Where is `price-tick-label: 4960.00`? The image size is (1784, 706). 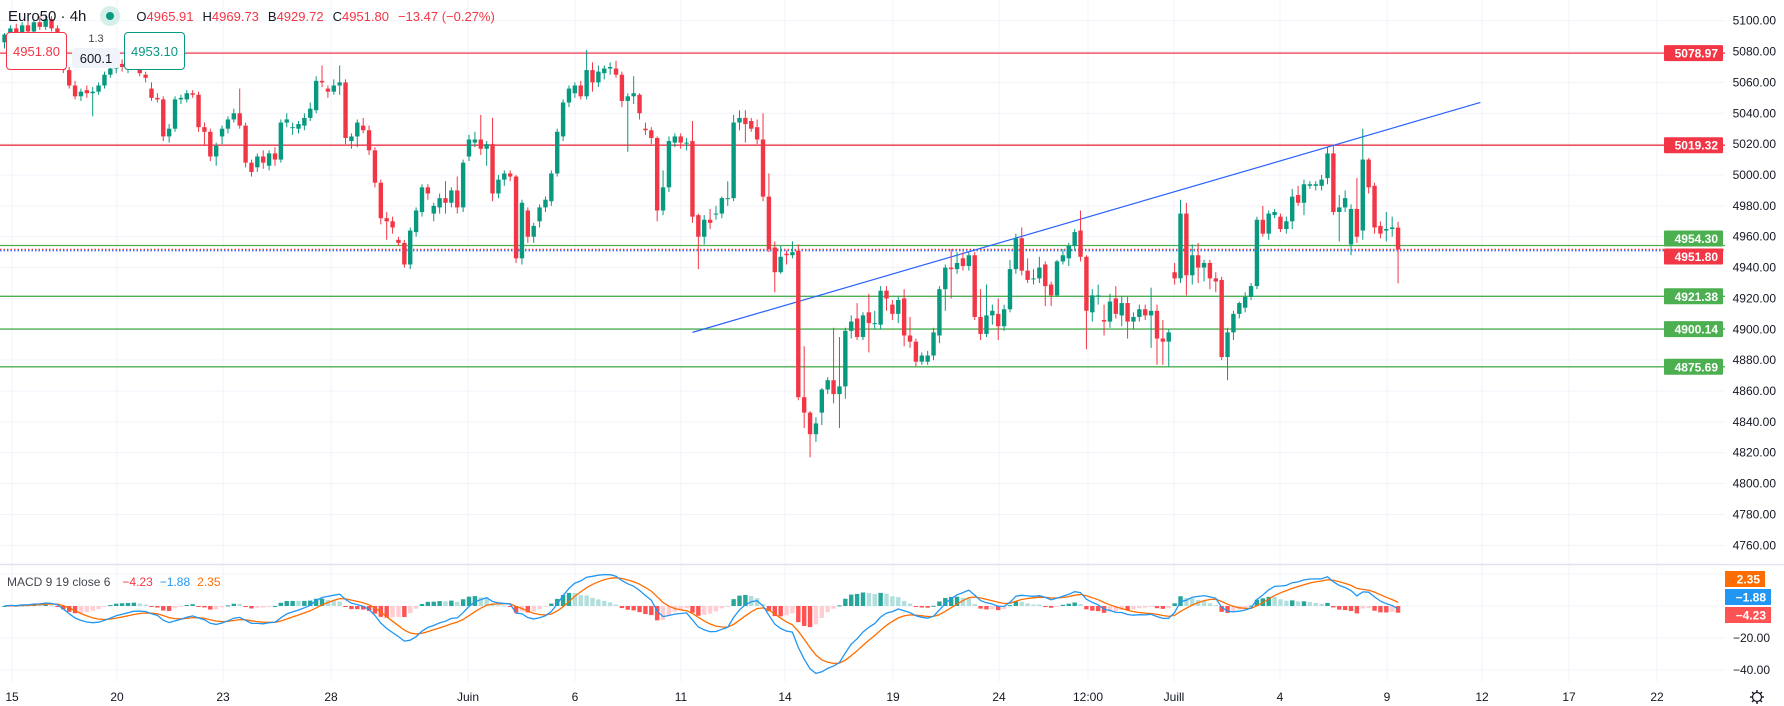
price-tick-label: 4960.00 is located at coordinates (1755, 237).